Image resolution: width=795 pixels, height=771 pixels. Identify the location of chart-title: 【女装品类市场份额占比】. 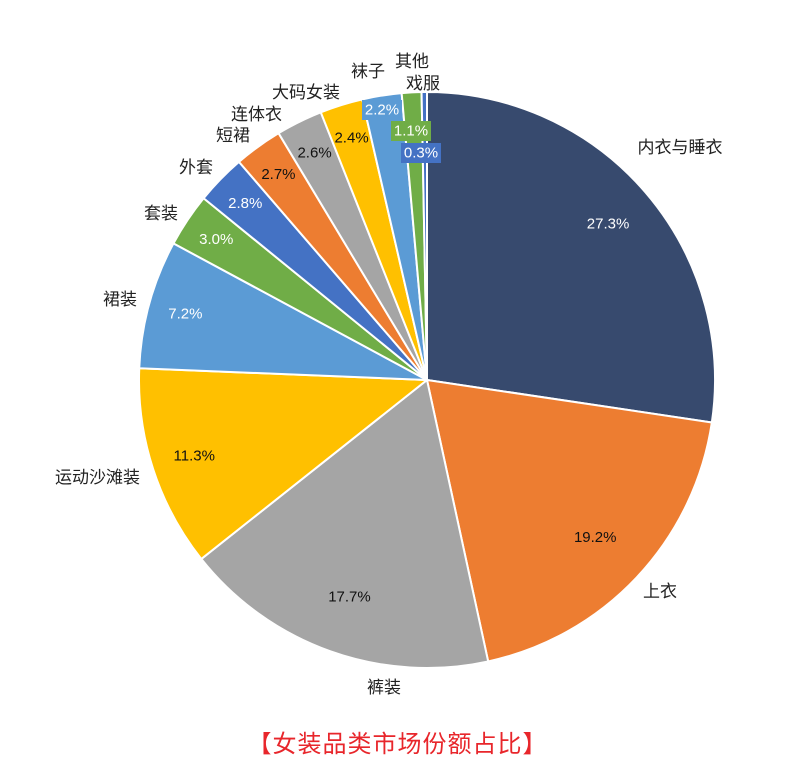
(397, 744).